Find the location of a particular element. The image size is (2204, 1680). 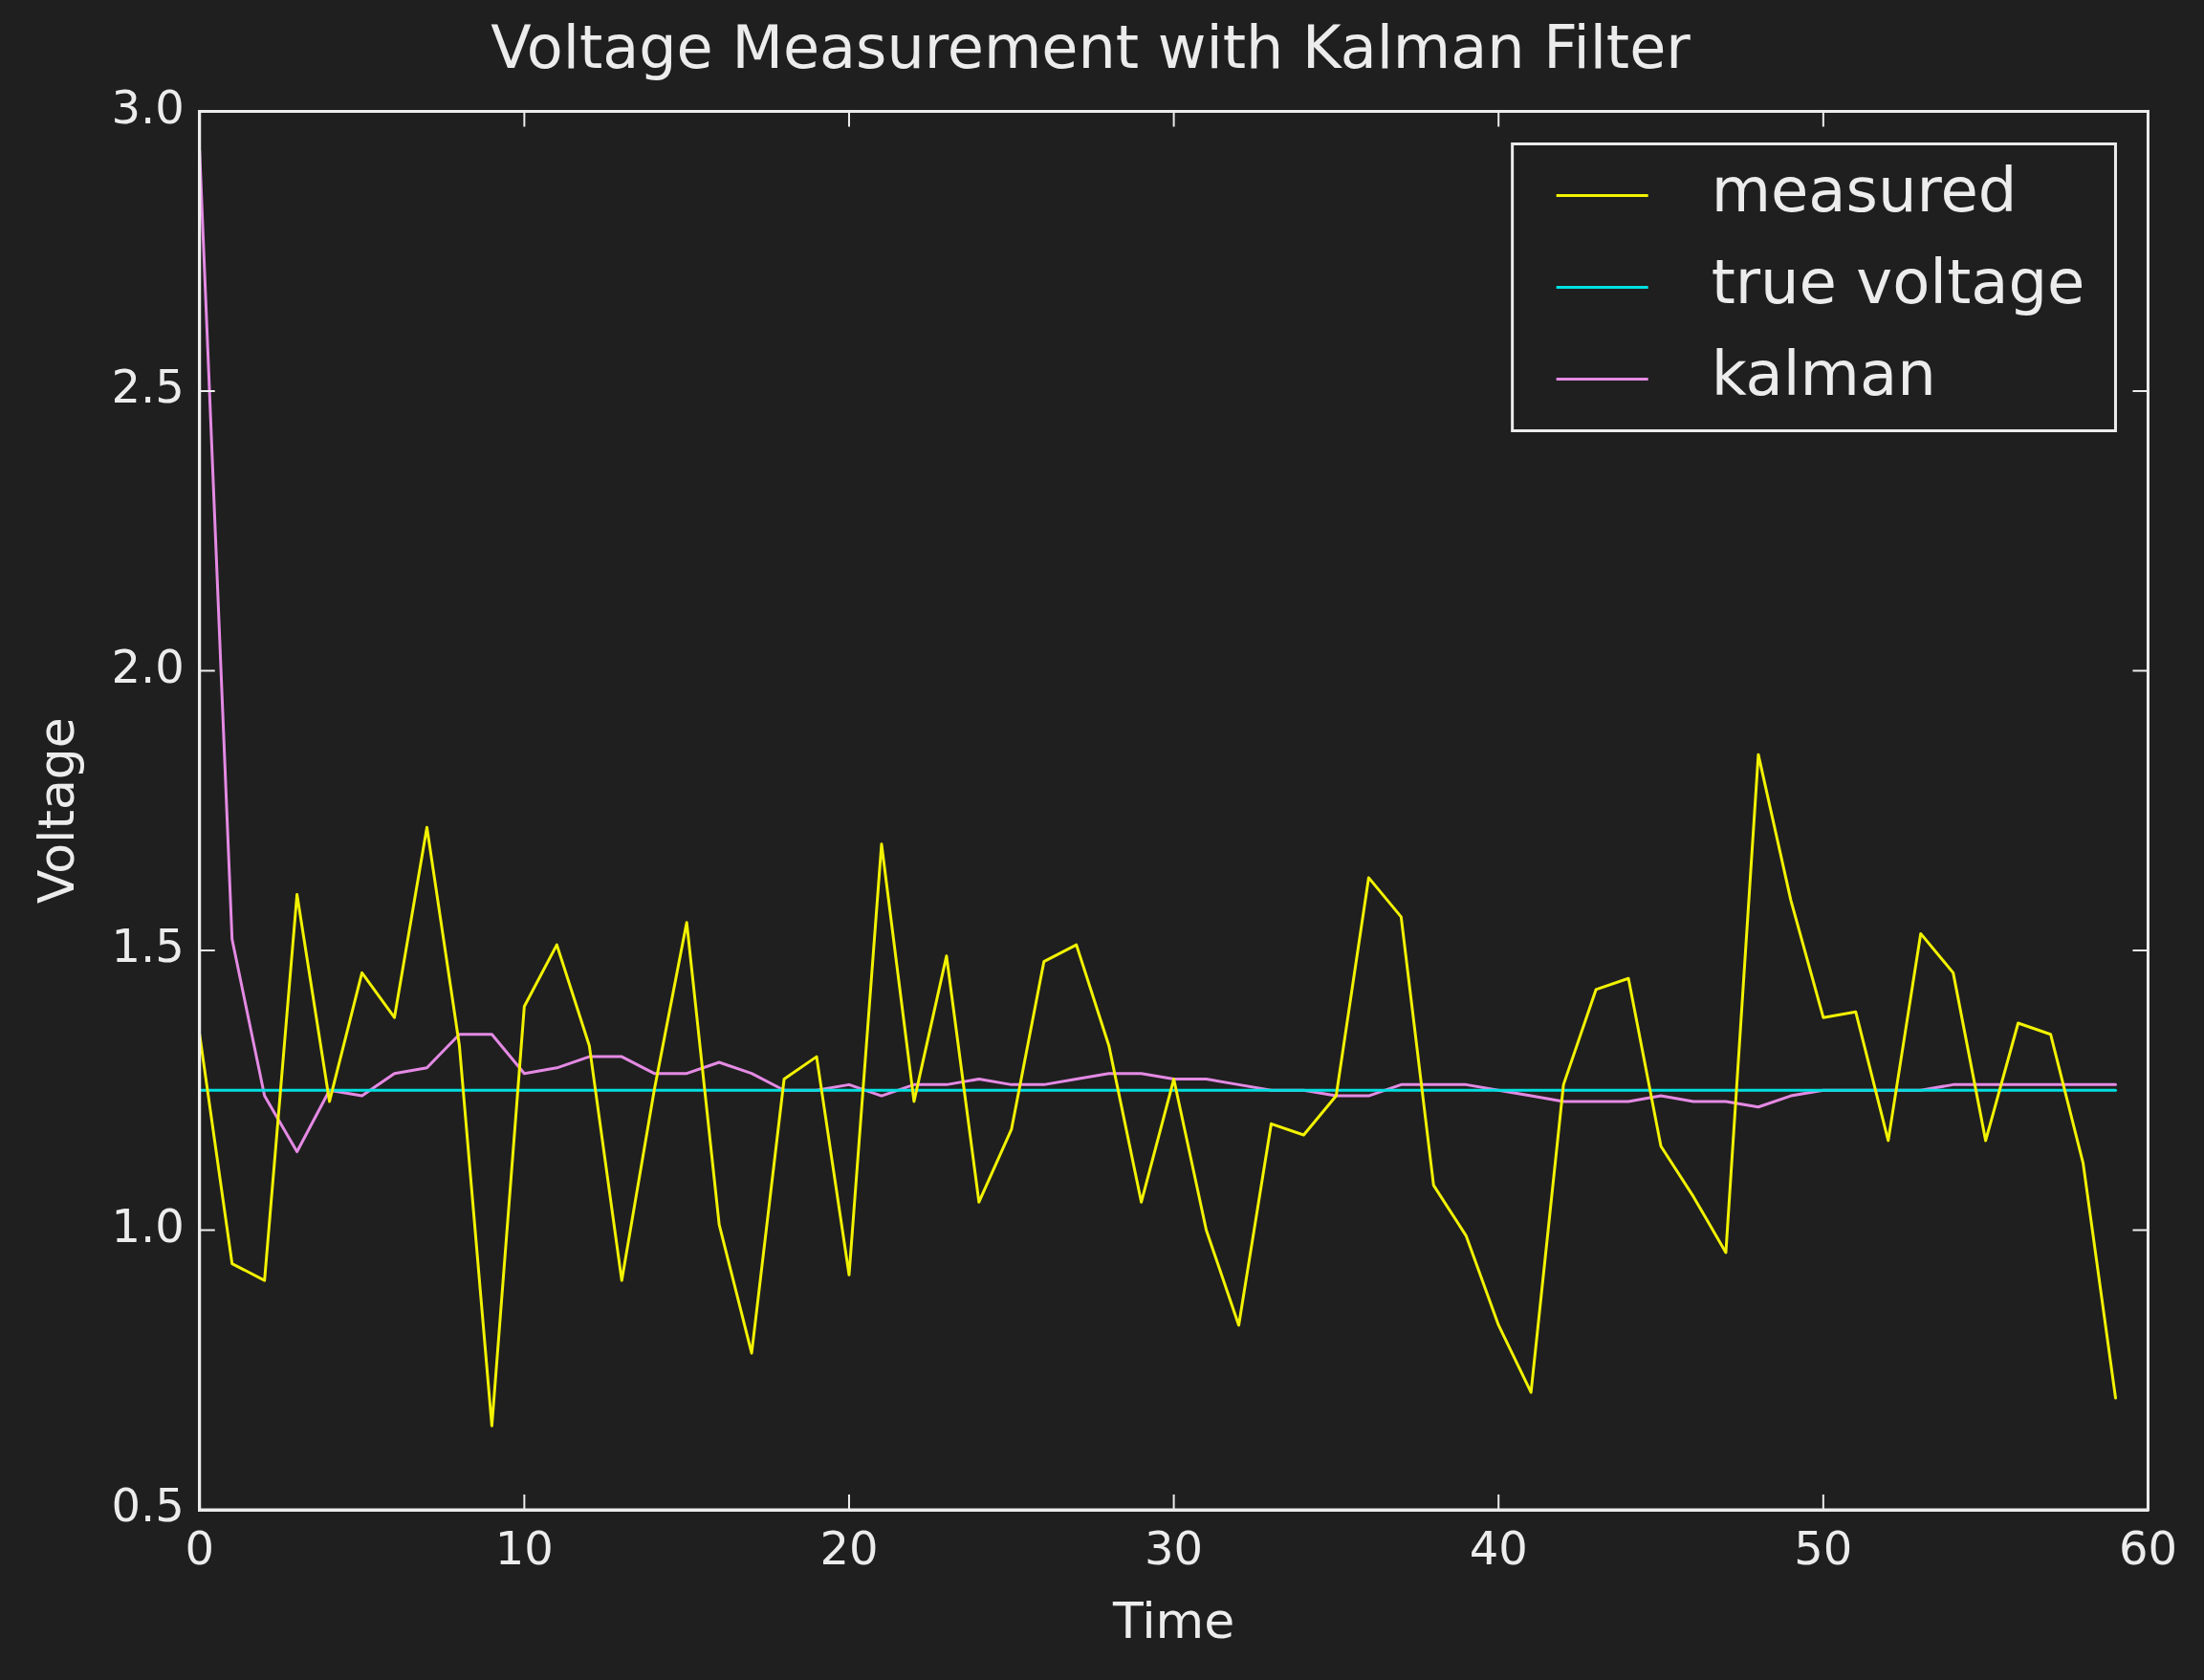

x-axis-title: Time is located at coordinates (1173, 1621).